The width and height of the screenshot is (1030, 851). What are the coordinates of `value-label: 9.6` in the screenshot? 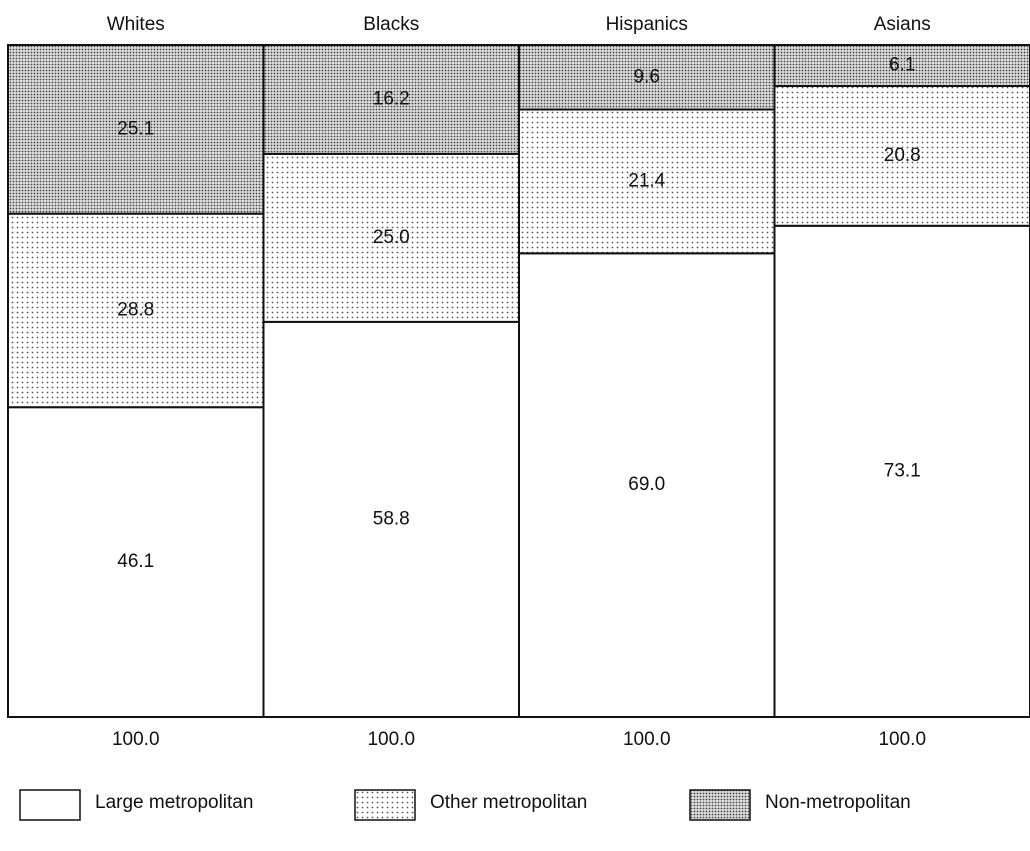 It's located at (647, 76).